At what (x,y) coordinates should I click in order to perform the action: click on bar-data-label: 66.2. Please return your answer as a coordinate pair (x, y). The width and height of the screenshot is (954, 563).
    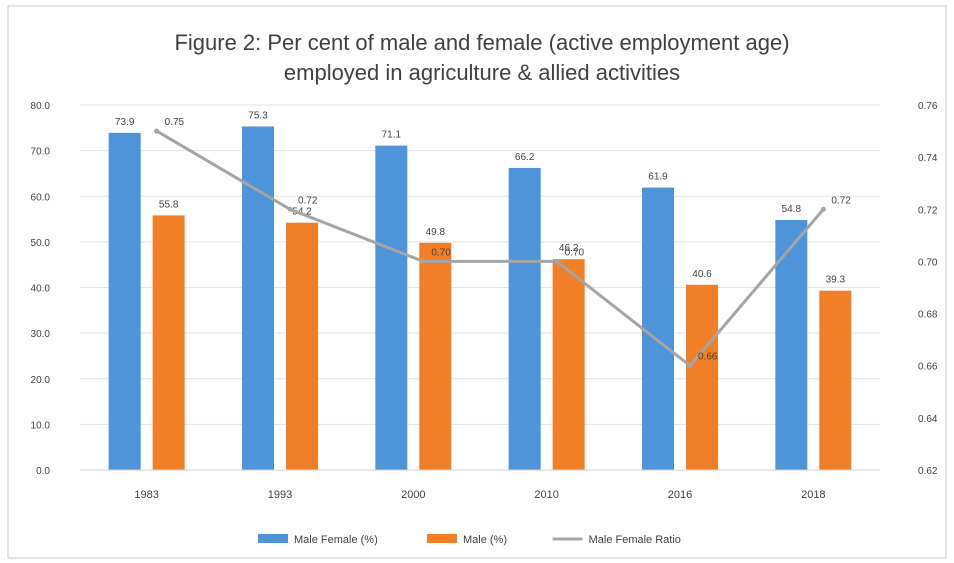
    Looking at the image, I should click on (525, 157).